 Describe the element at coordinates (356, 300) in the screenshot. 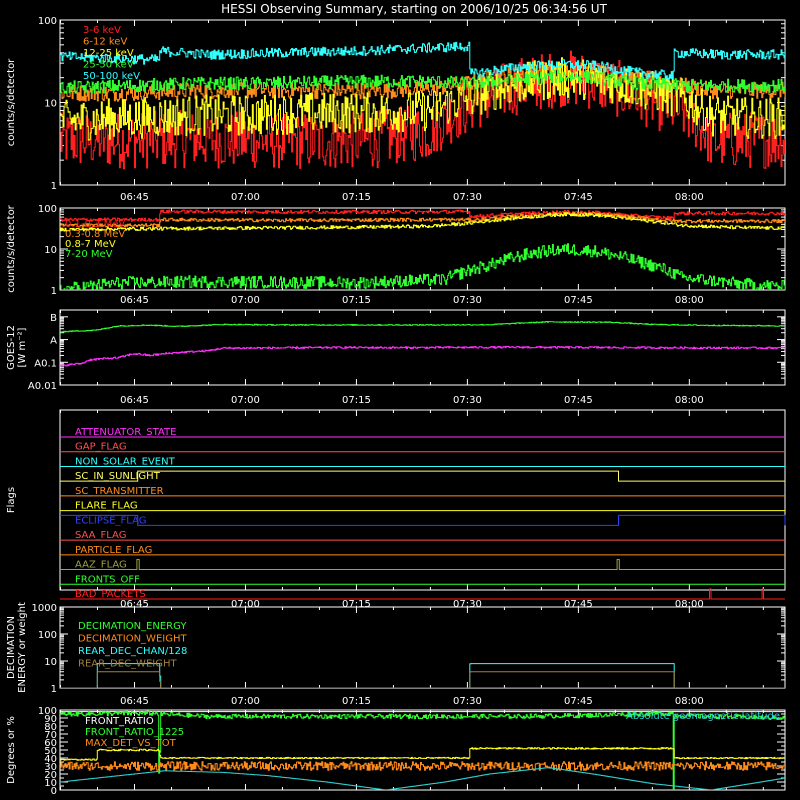

I see `count-rates-2-time-tick-label: 07:15` at that location.